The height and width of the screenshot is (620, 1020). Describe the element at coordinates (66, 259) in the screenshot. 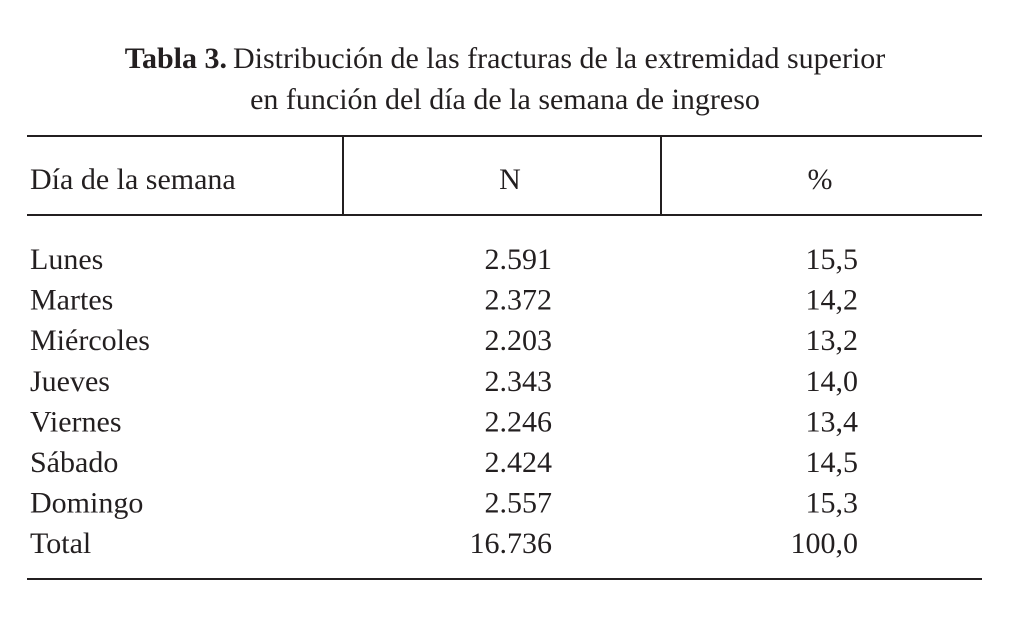

I see `row-label: Lunes` at that location.